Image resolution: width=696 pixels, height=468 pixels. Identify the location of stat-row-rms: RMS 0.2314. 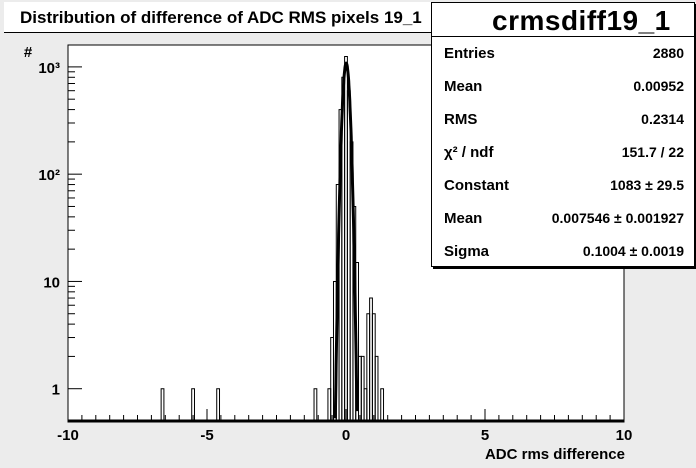
(563, 121).